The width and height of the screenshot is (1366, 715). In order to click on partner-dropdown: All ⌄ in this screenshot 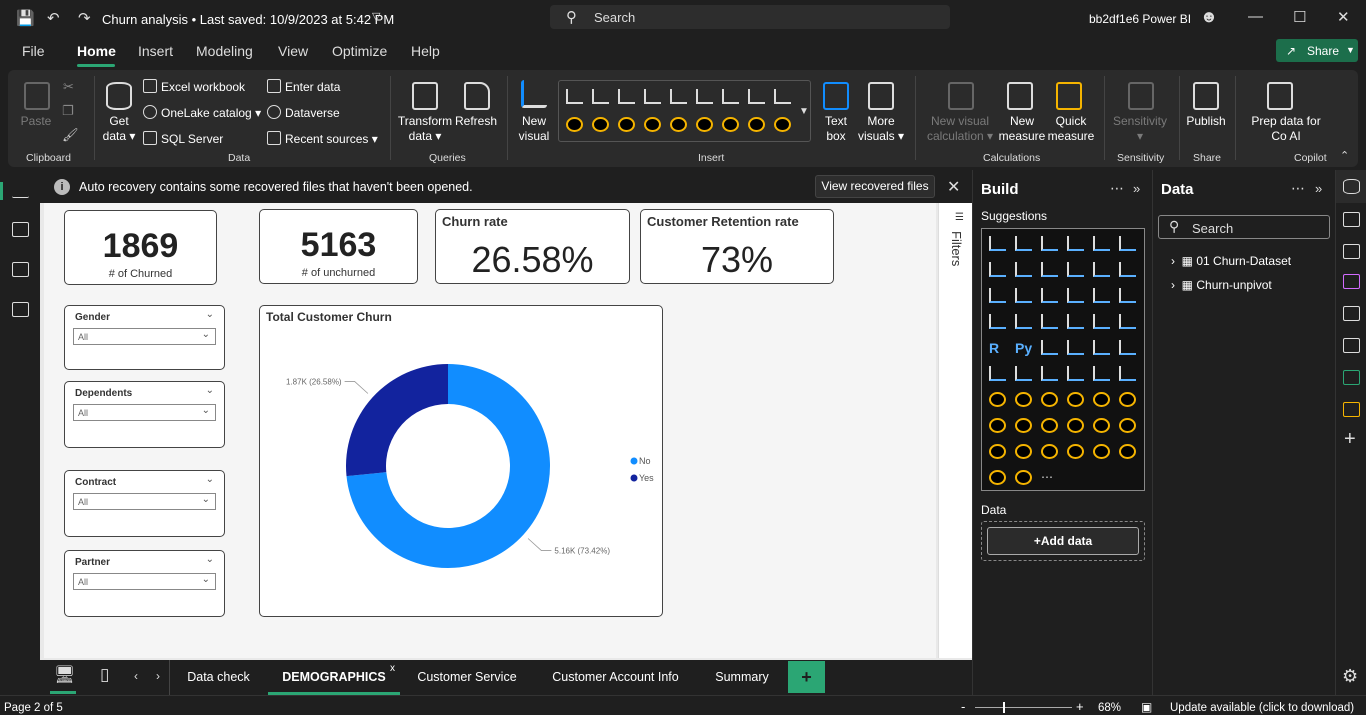, I will do `click(144, 581)`.